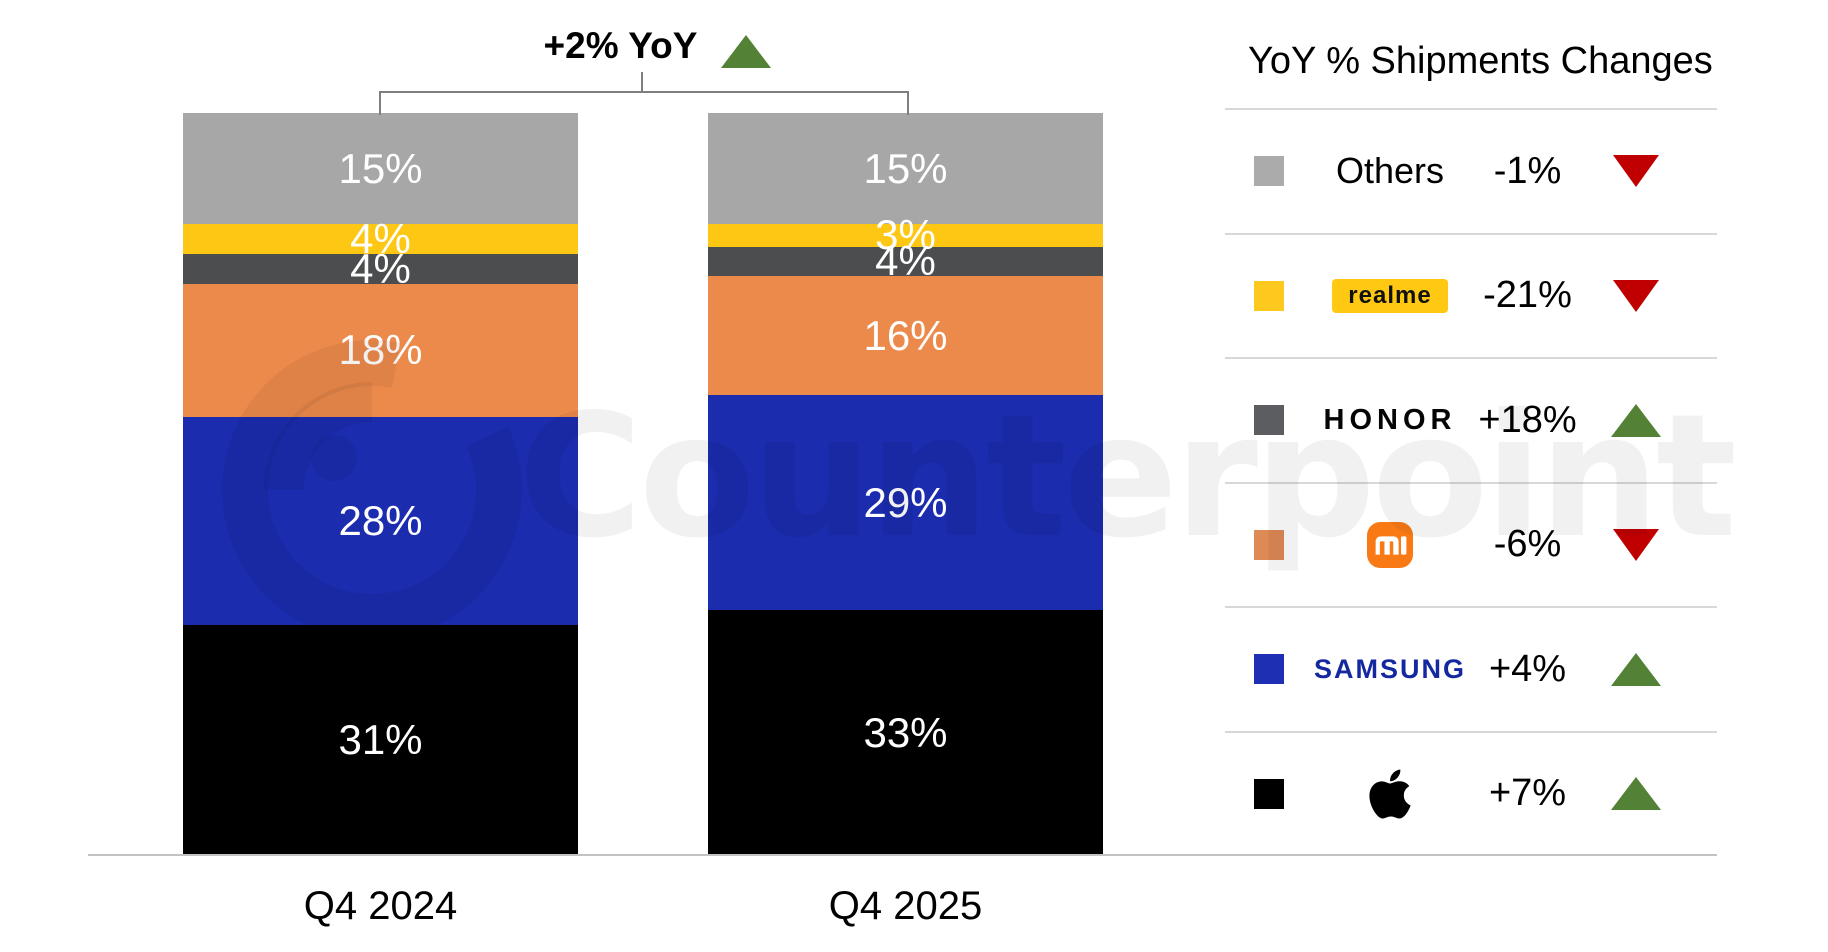 The image size is (1828, 952). What do you see at coordinates (1527, 170) in the screenshot?
I see `legend-yoy-value: -1%` at bounding box center [1527, 170].